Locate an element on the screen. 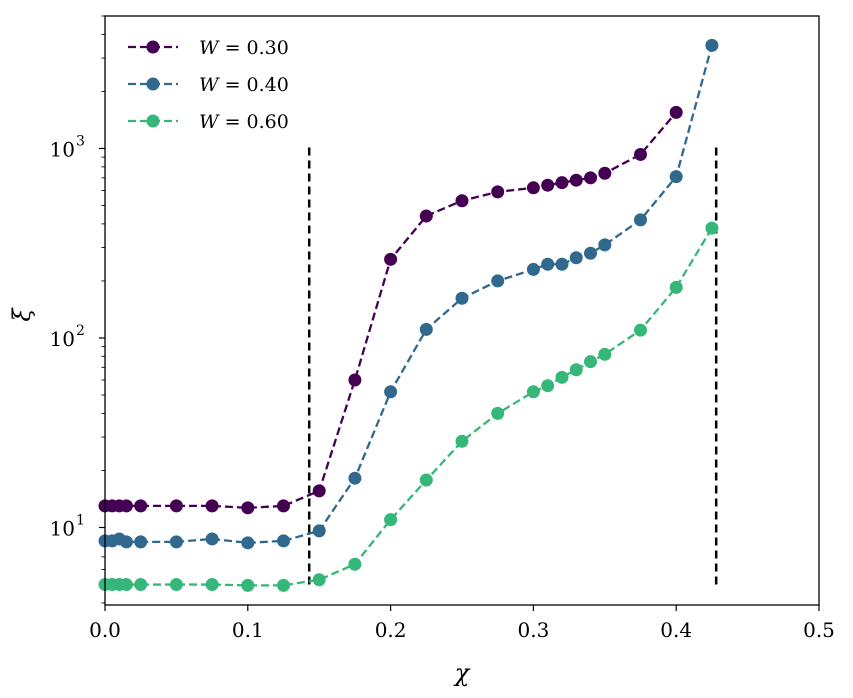  y-tick-exponent: 1 is located at coordinates (80, 520).